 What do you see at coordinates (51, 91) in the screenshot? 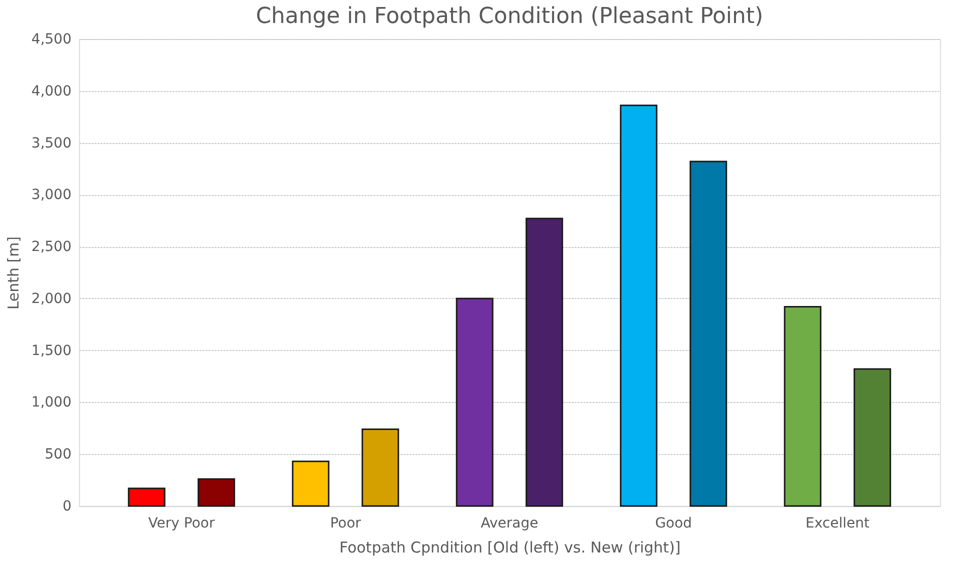
I see `y-tick-label: 4,000` at bounding box center [51, 91].